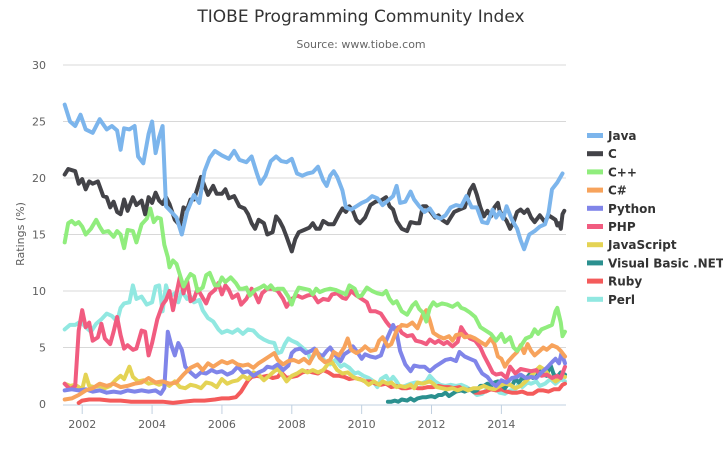  I want to click on x-tick-label: 2008, so click(292, 424).